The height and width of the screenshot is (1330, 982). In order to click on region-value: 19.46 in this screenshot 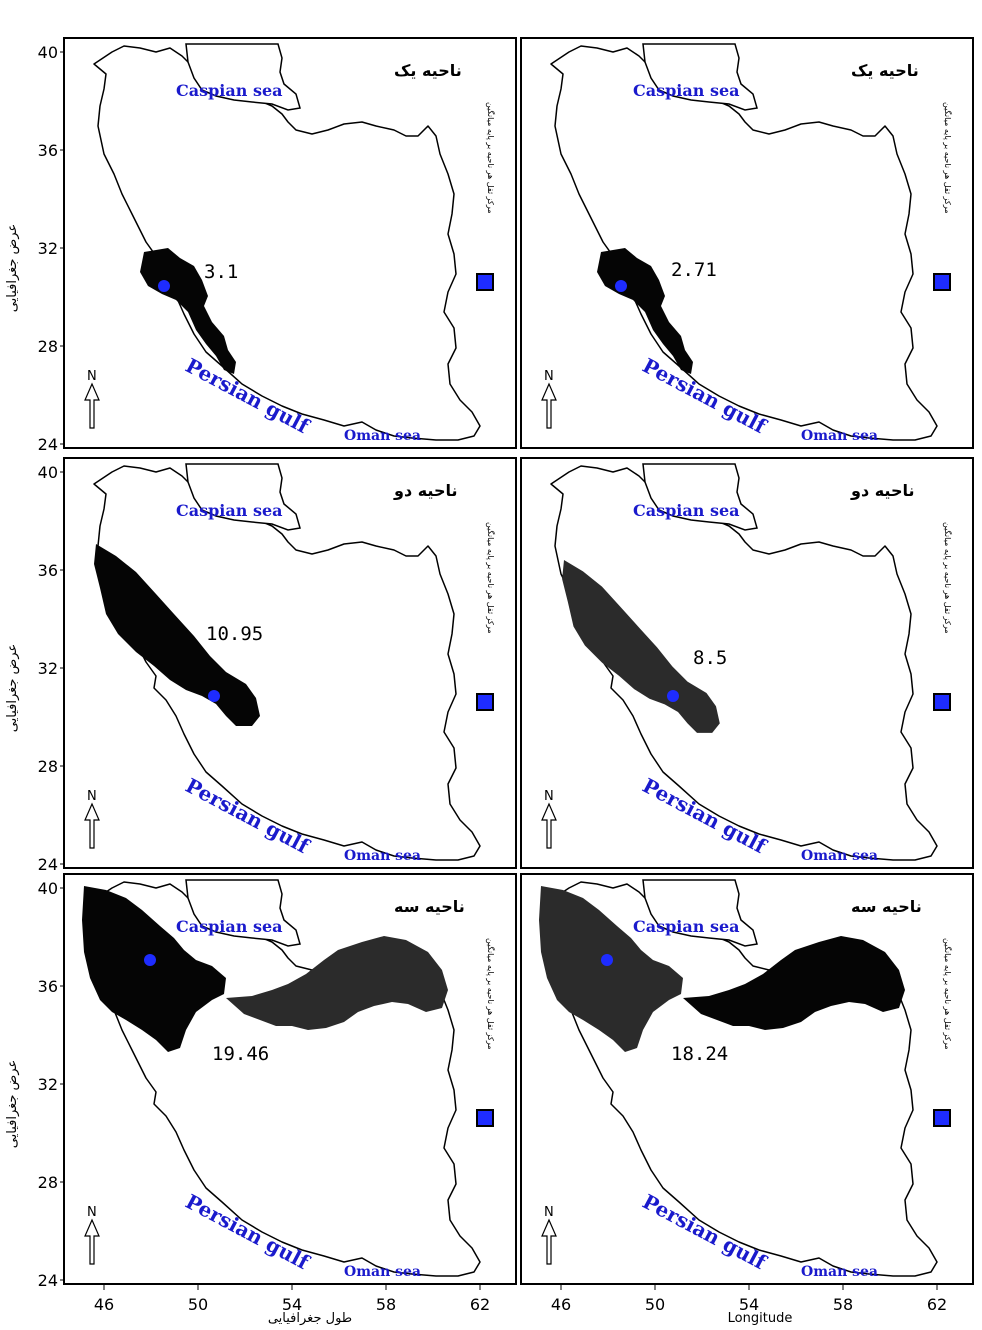, I will do `click(240, 1054)`.